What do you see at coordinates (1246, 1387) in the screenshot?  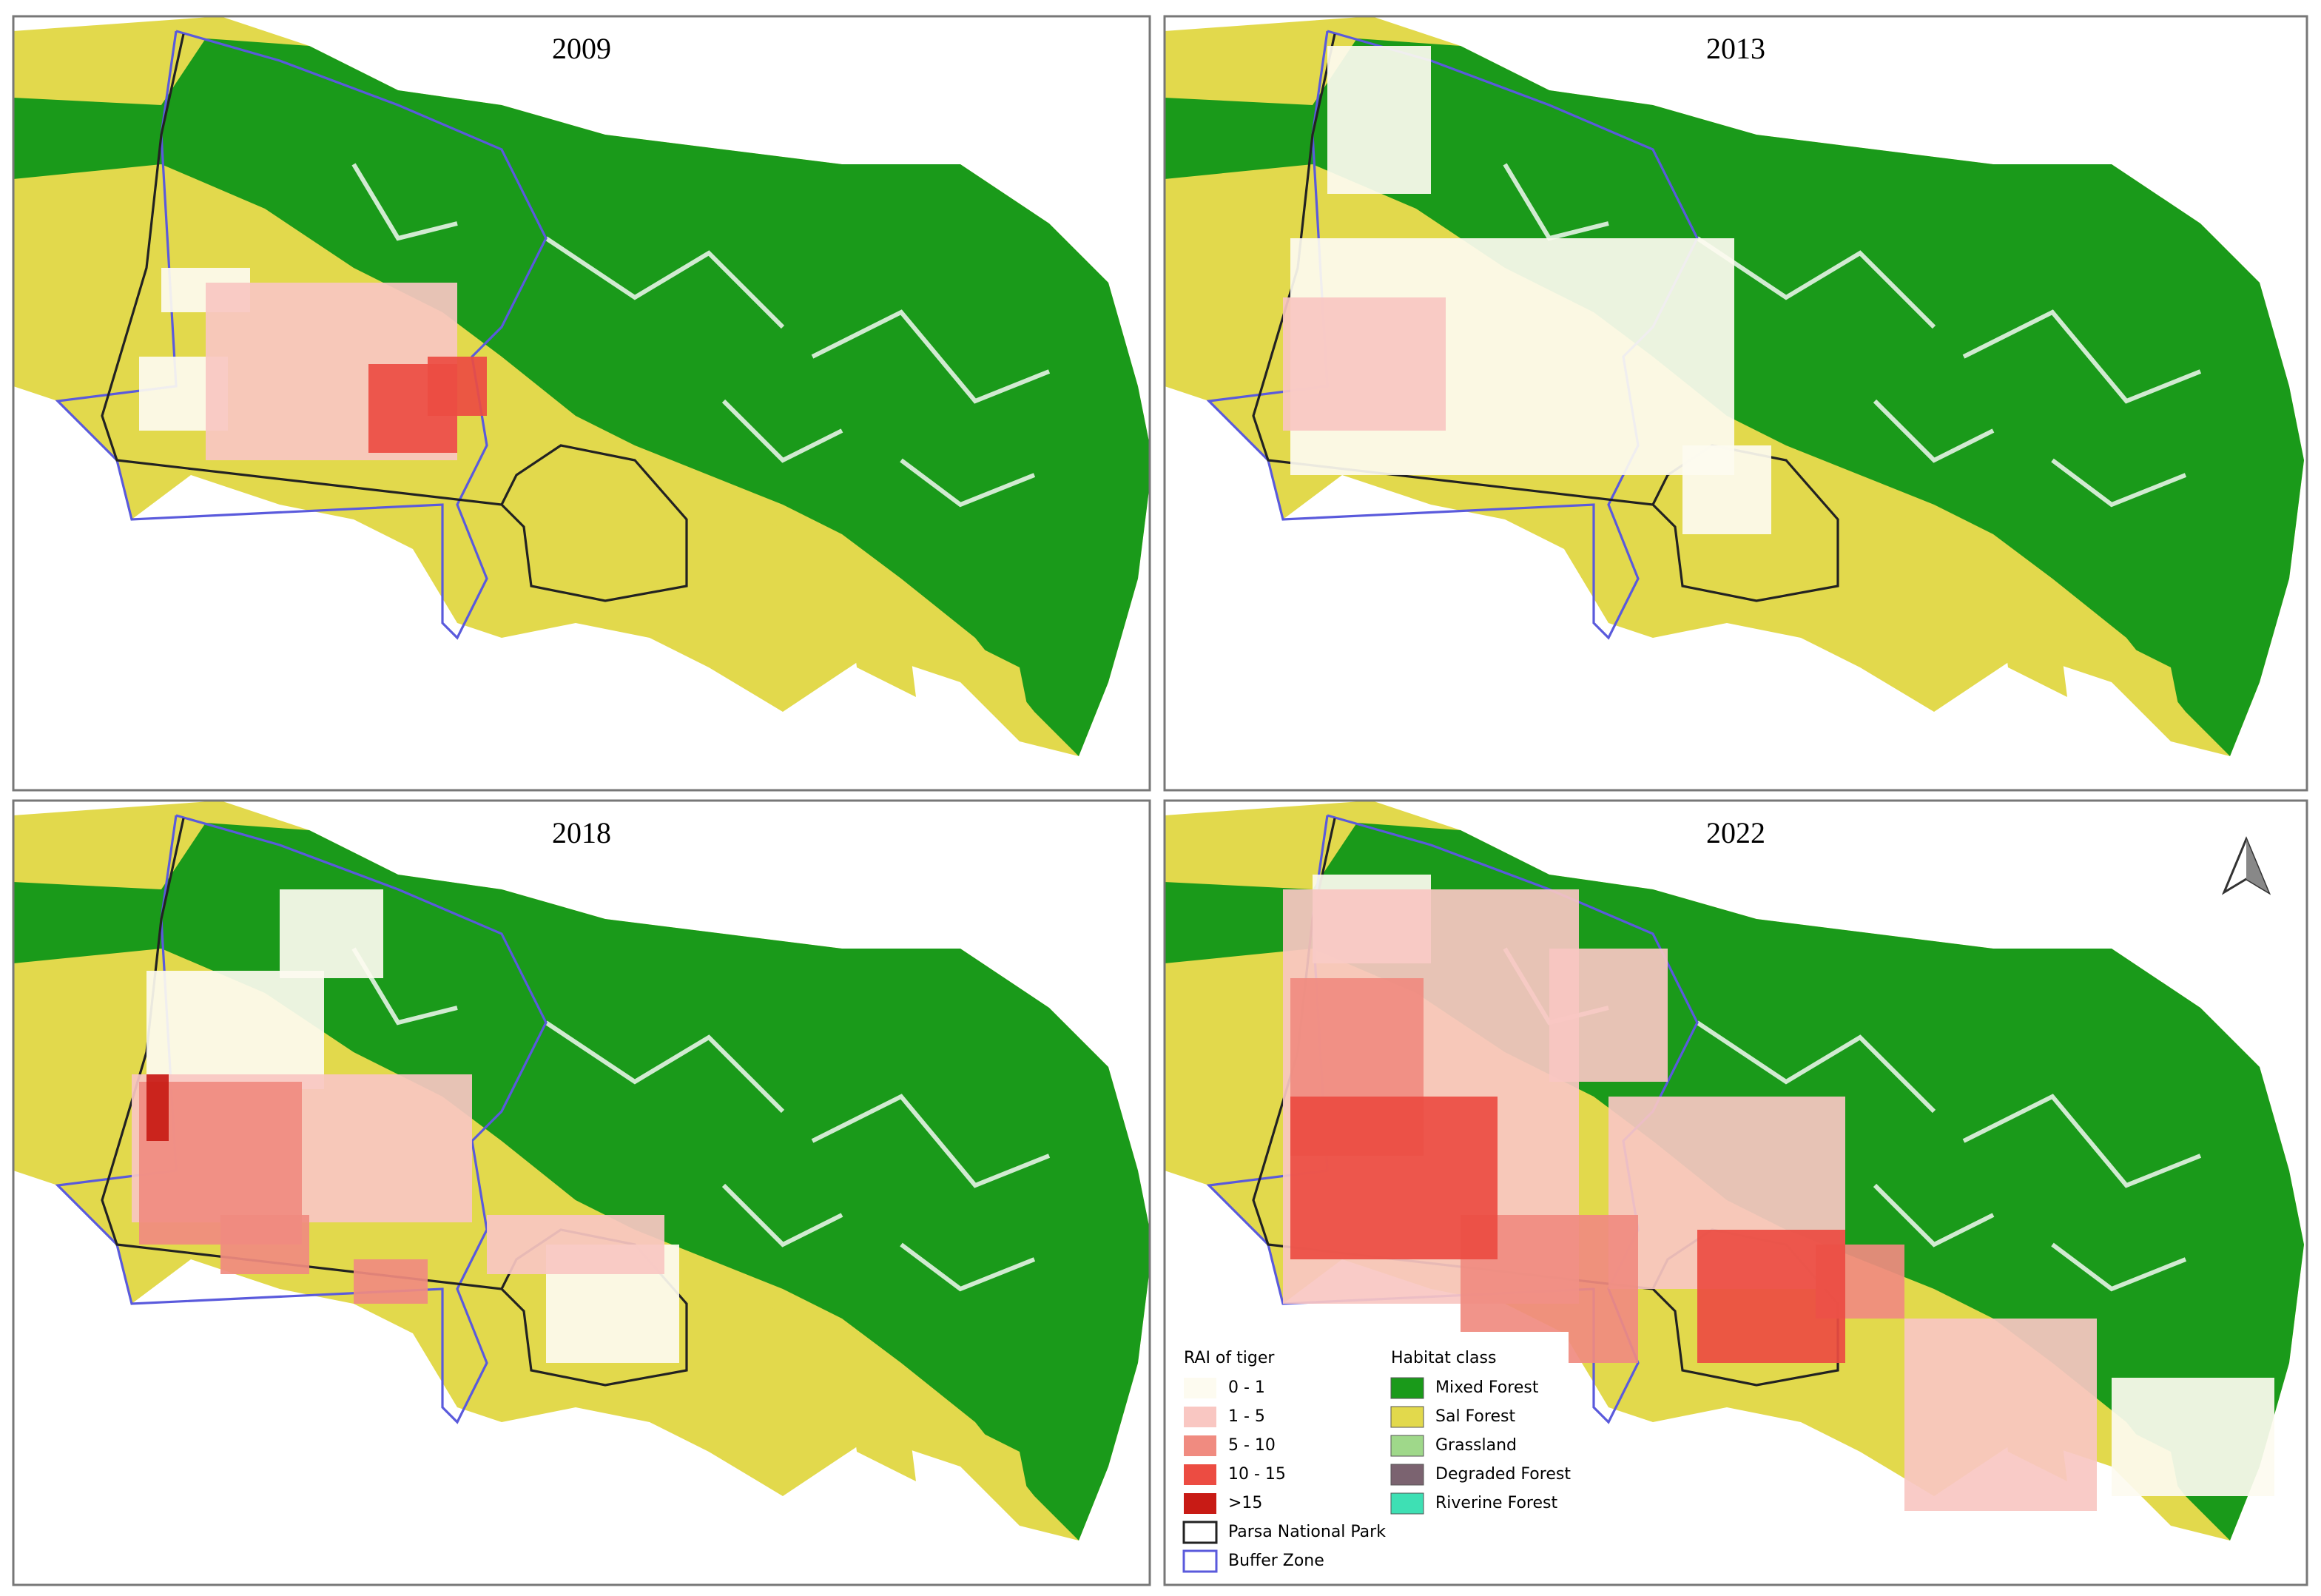 I see `legend-label: 0 - 1` at bounding box center [1246, 1387].